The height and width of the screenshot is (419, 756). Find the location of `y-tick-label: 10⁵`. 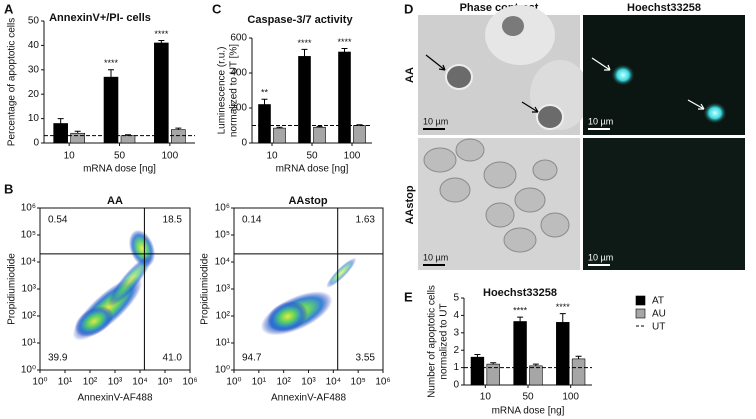

y-tick-label: 10⁵ is located at coordinates (222, 235).